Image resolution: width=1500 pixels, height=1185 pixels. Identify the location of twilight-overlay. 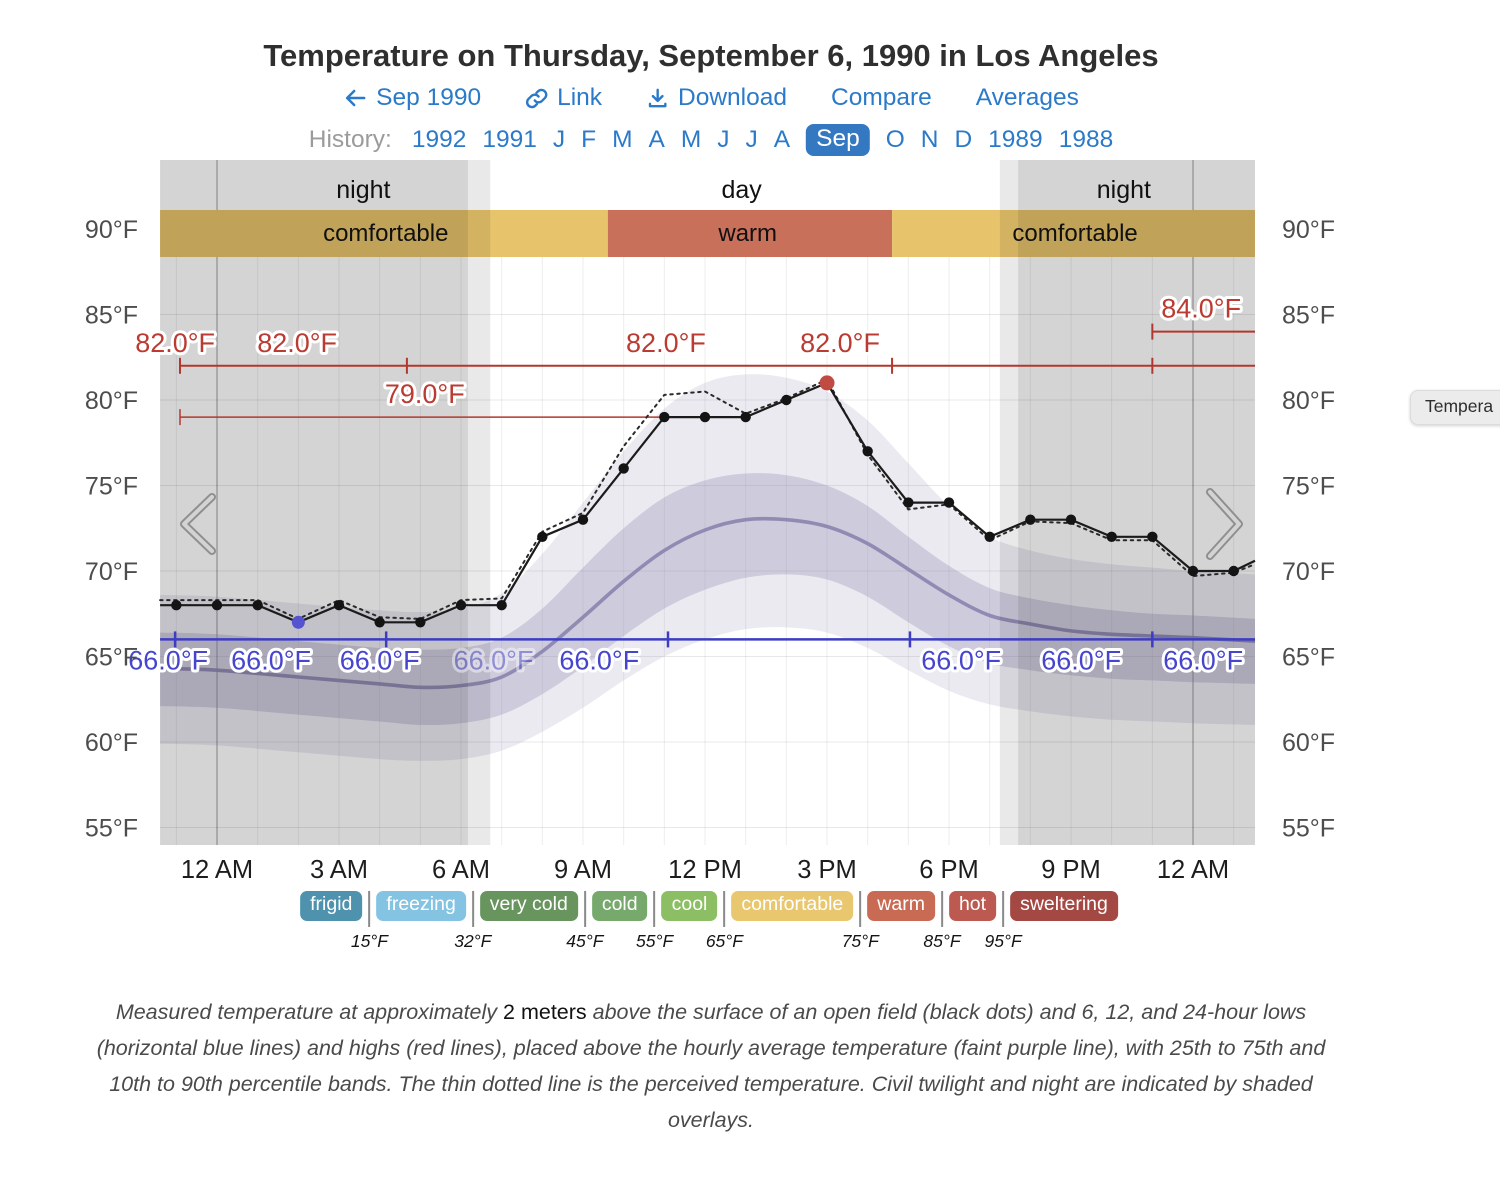
(1009, 502).